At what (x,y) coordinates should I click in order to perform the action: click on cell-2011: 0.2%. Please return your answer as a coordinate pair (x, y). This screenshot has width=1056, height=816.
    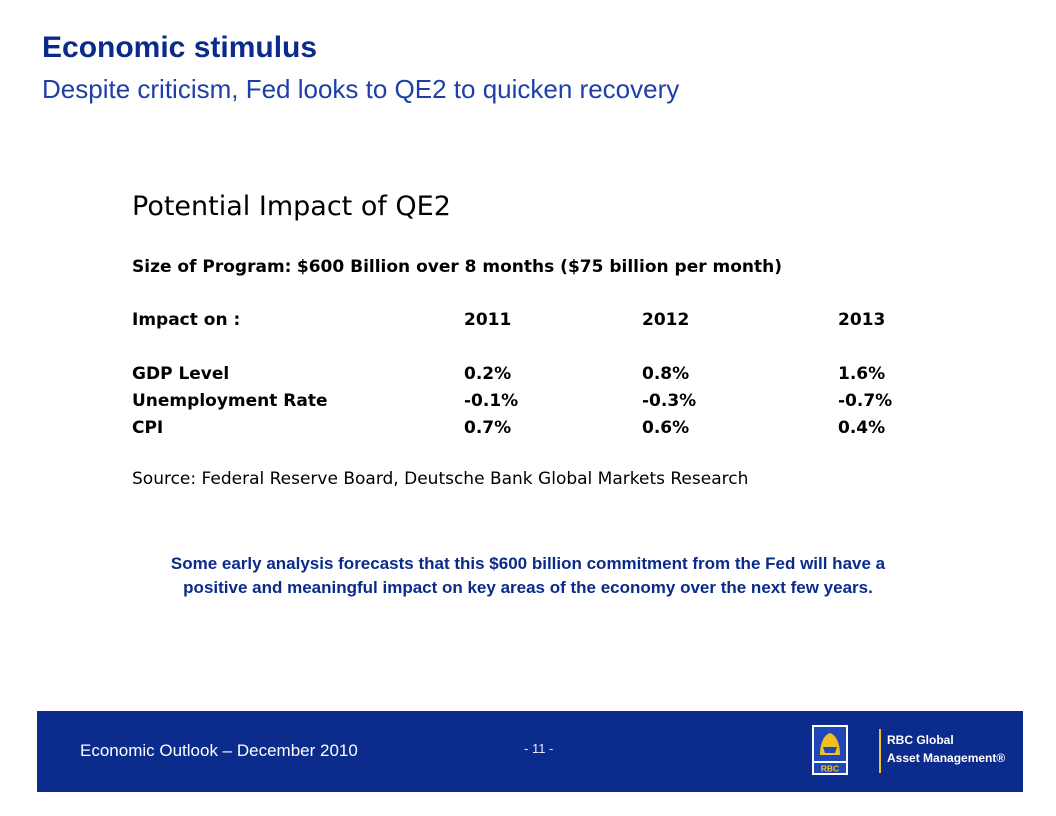
    Looking at the image, I should click on (488, 374).